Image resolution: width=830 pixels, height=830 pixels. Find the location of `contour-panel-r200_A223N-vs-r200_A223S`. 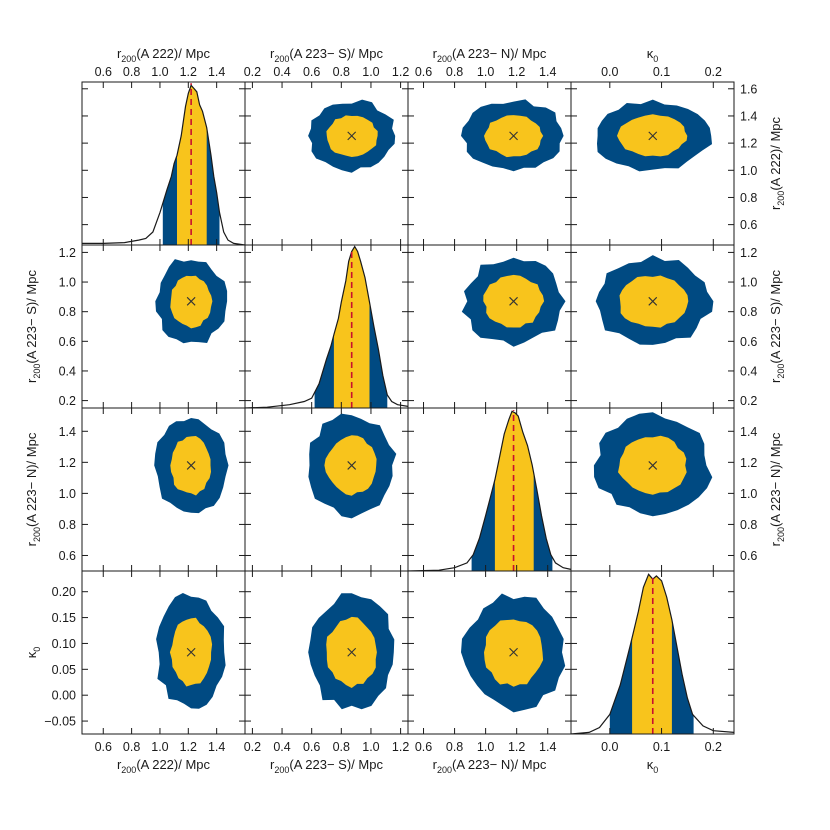

contour-panel-r200_A223N-vs-r200_A223S is located at coordinates (352, 466).